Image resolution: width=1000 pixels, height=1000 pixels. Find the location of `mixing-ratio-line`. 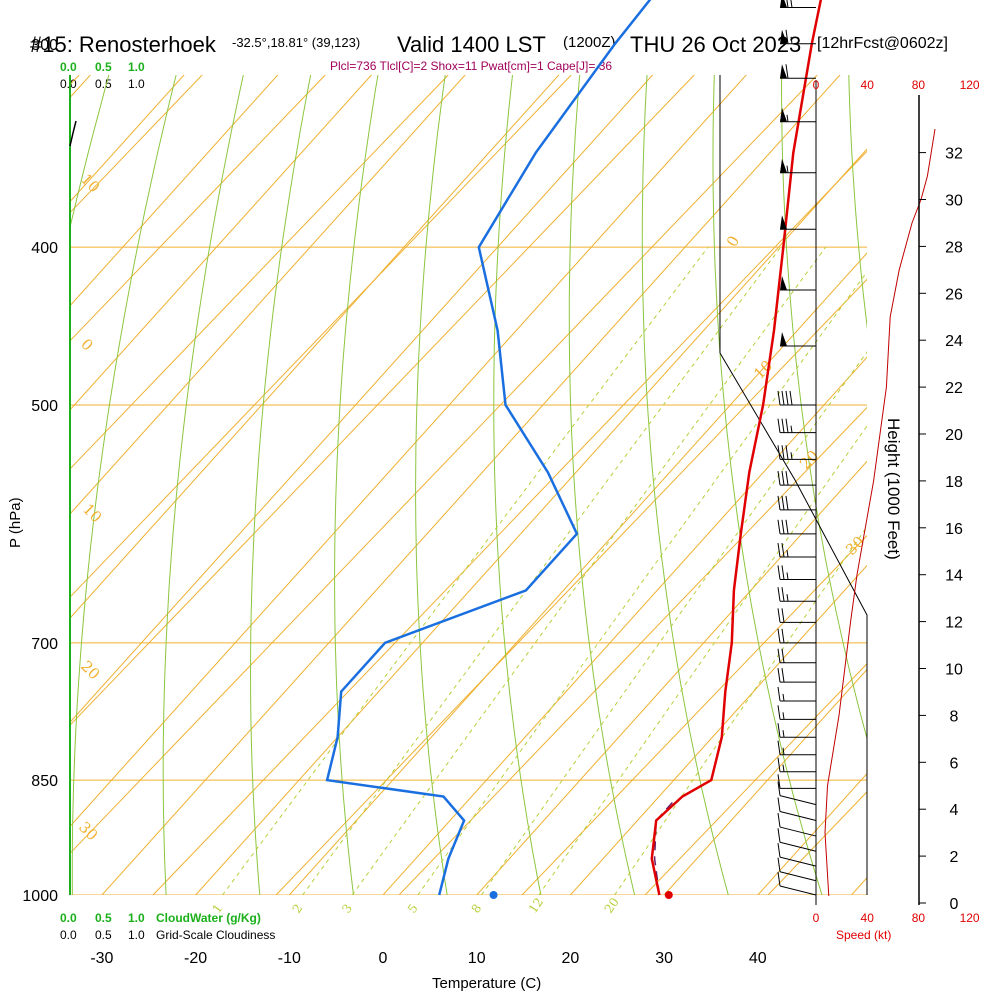

mixing-ratio-line is located at coordinates (740, 710).